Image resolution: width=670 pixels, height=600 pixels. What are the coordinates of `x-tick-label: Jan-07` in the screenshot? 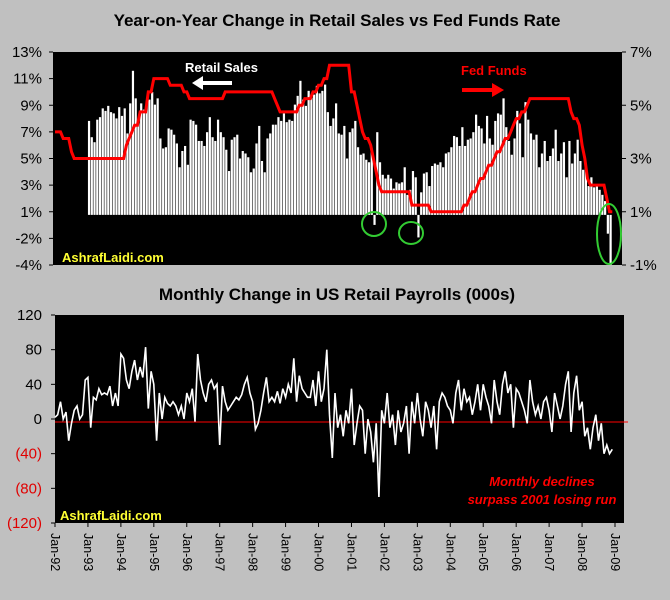 It's located at (549, 552).